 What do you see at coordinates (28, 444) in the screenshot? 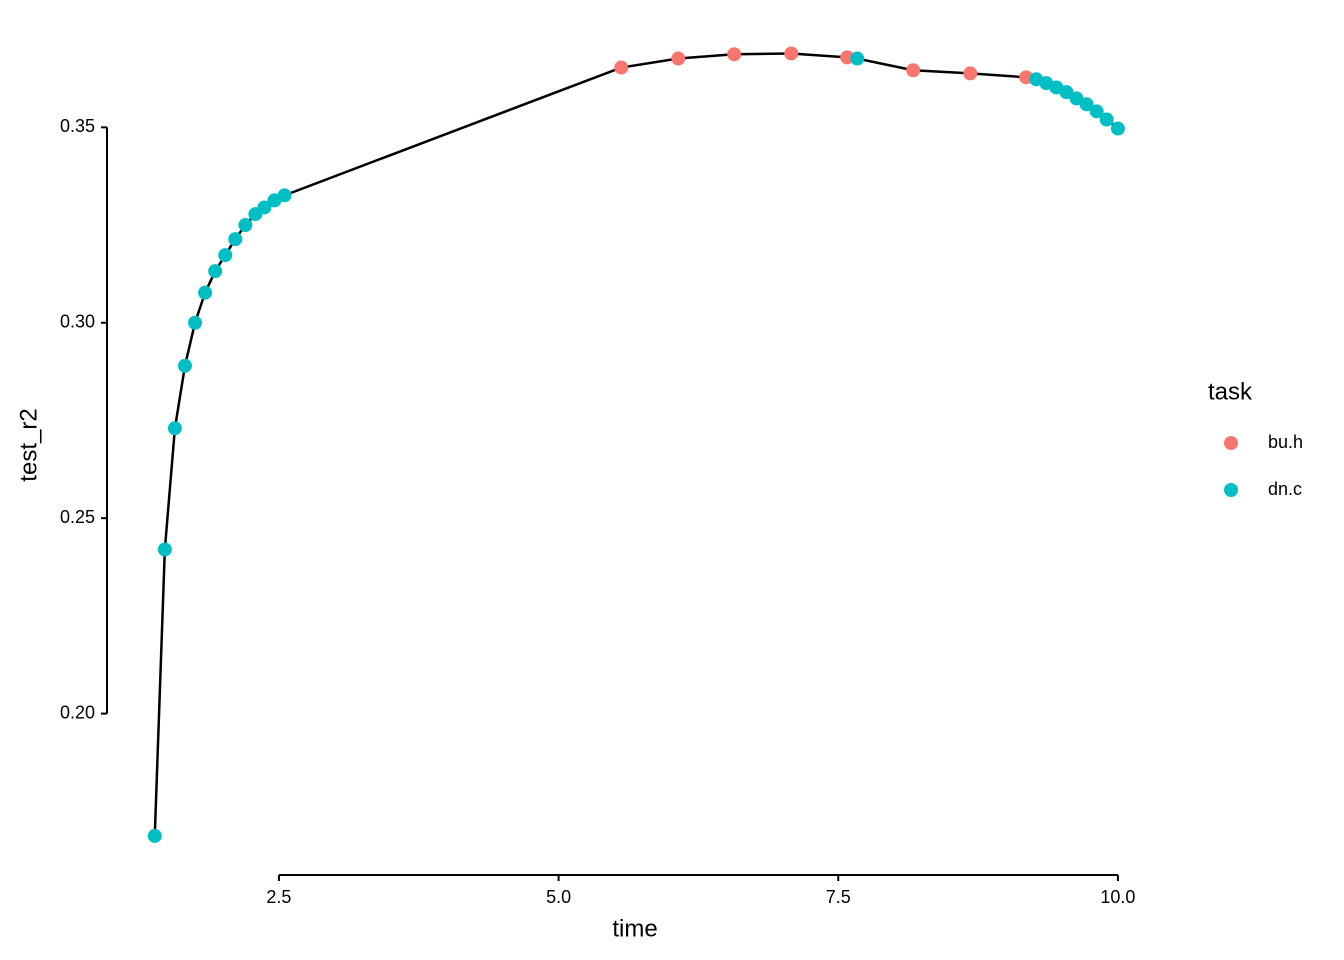
I see `y-axis-title: test_r2` at bounding box center [28, 444].